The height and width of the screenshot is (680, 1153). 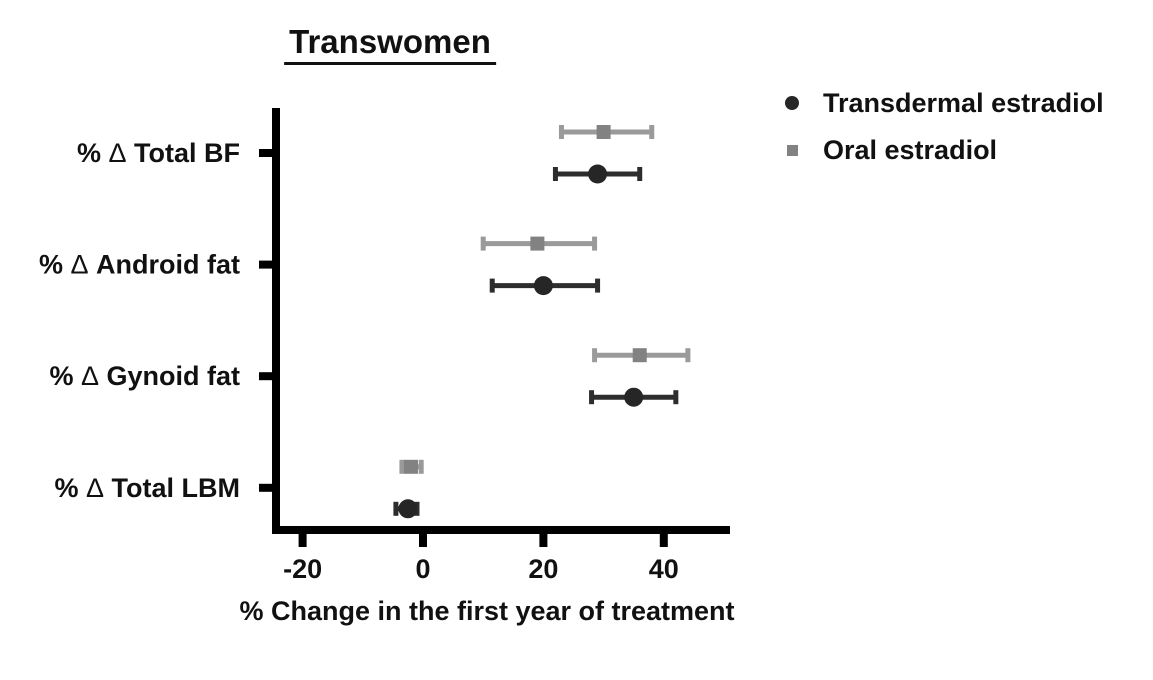 I want to click on category-label: % Δ Total LBM, so click(x=147, y=488).